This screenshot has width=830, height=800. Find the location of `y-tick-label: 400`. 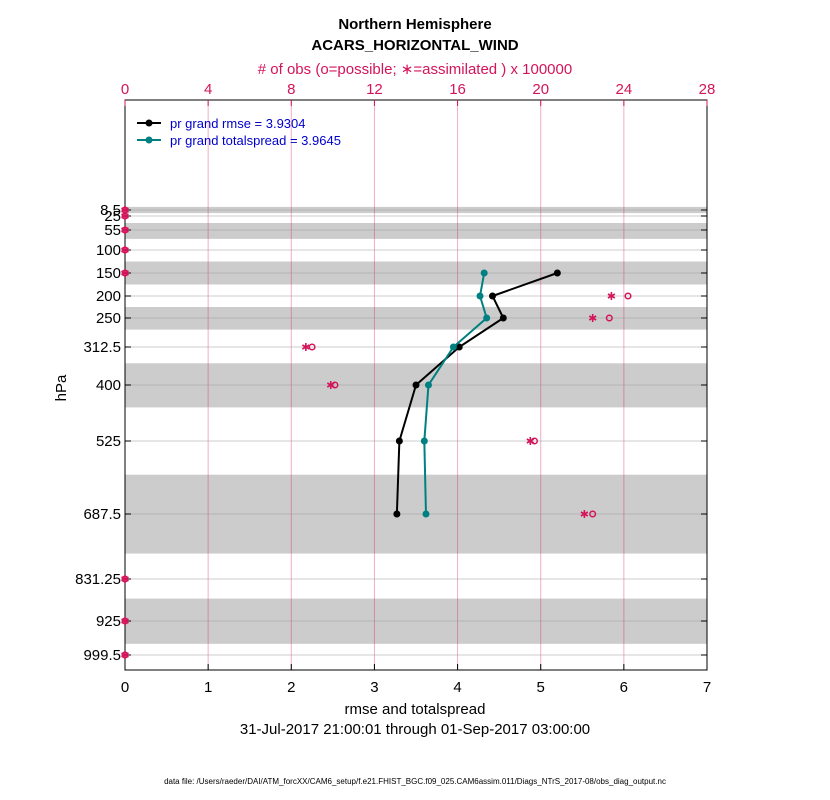

y-tick-label: 400 is located at coordinates (108, 385).